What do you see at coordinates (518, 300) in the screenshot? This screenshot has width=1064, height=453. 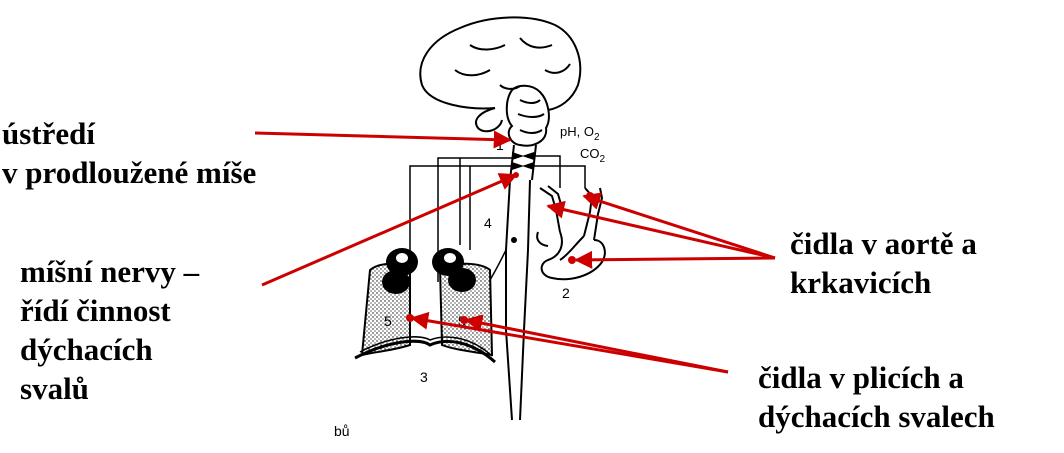 I see `spinal-cord` at bounding box center [518, 300].